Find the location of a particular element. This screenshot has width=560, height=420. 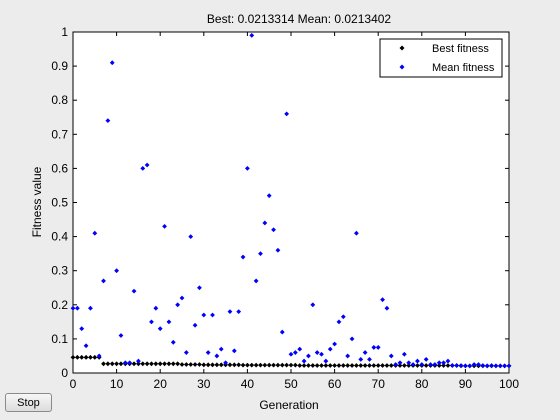

y-axis-label: Fitness value is located at coordinates (37, 201).